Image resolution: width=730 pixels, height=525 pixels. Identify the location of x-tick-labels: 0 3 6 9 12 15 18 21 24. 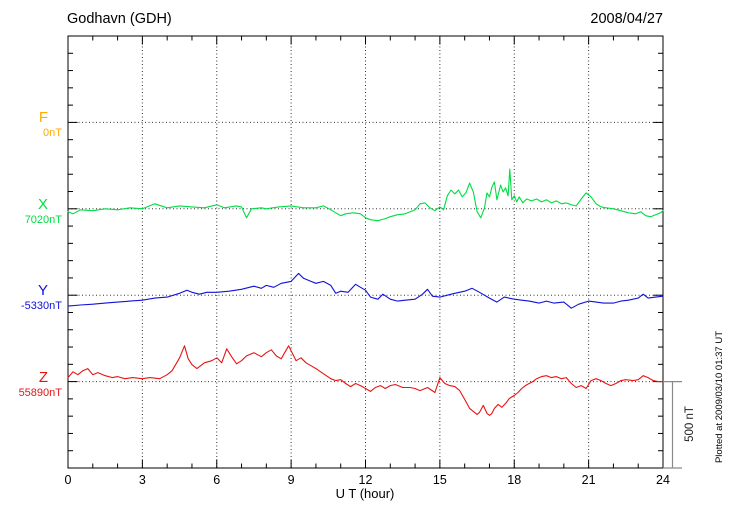
(367, 480).